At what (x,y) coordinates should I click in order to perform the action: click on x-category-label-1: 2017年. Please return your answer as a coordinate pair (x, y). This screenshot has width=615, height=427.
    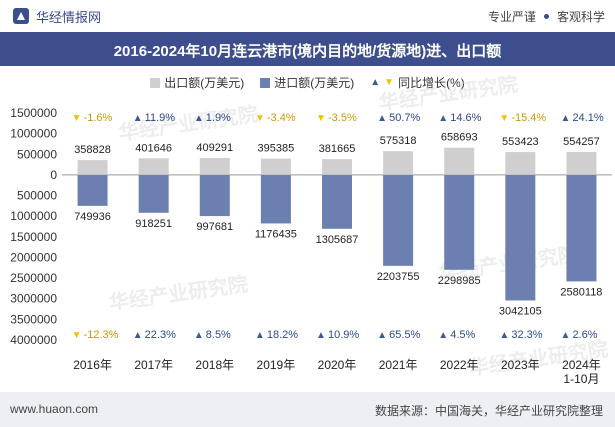
    Looking at the image, I should click on (153, 365).